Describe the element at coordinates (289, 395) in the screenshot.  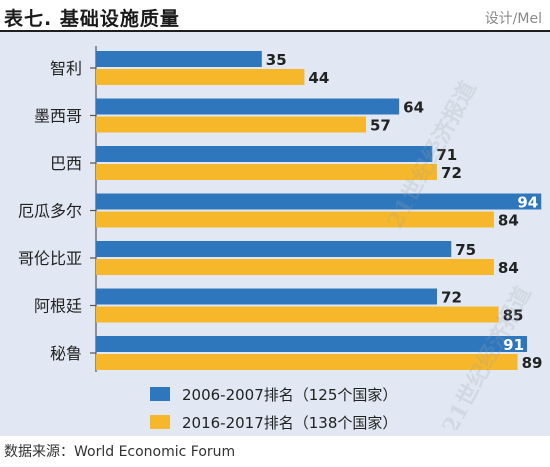
I see `legend-label-2006: 2006-2007排名（125个国家）` at that location.